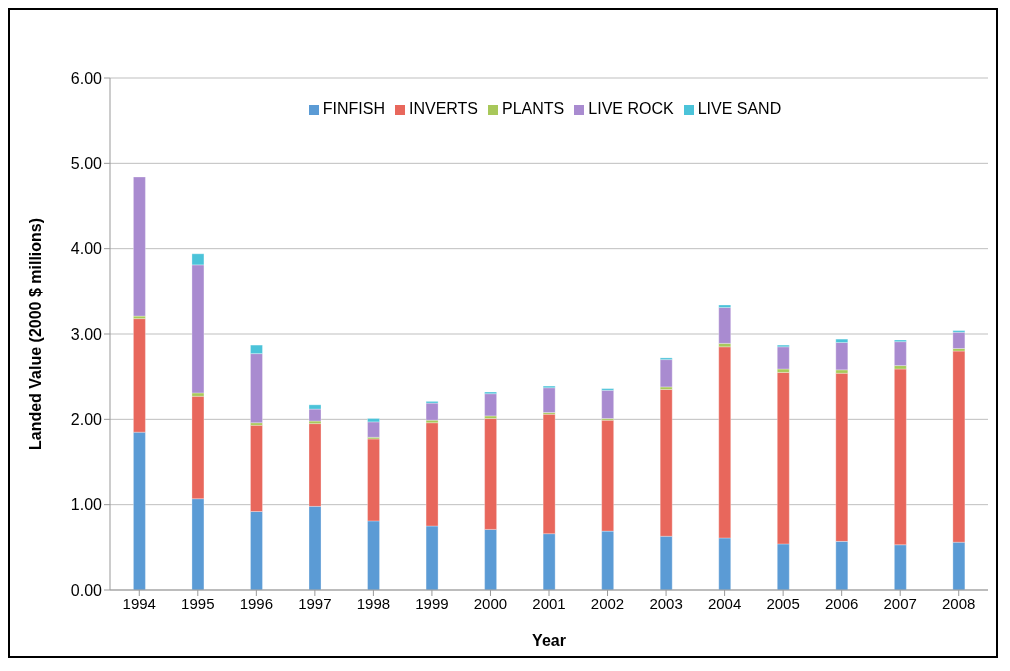 Image resolution: width=1010 pixels, height=671 pixels. Describe the element at coordinates (443, 108) in the screenshot. I see `legend-label: INVERTS` at that location.